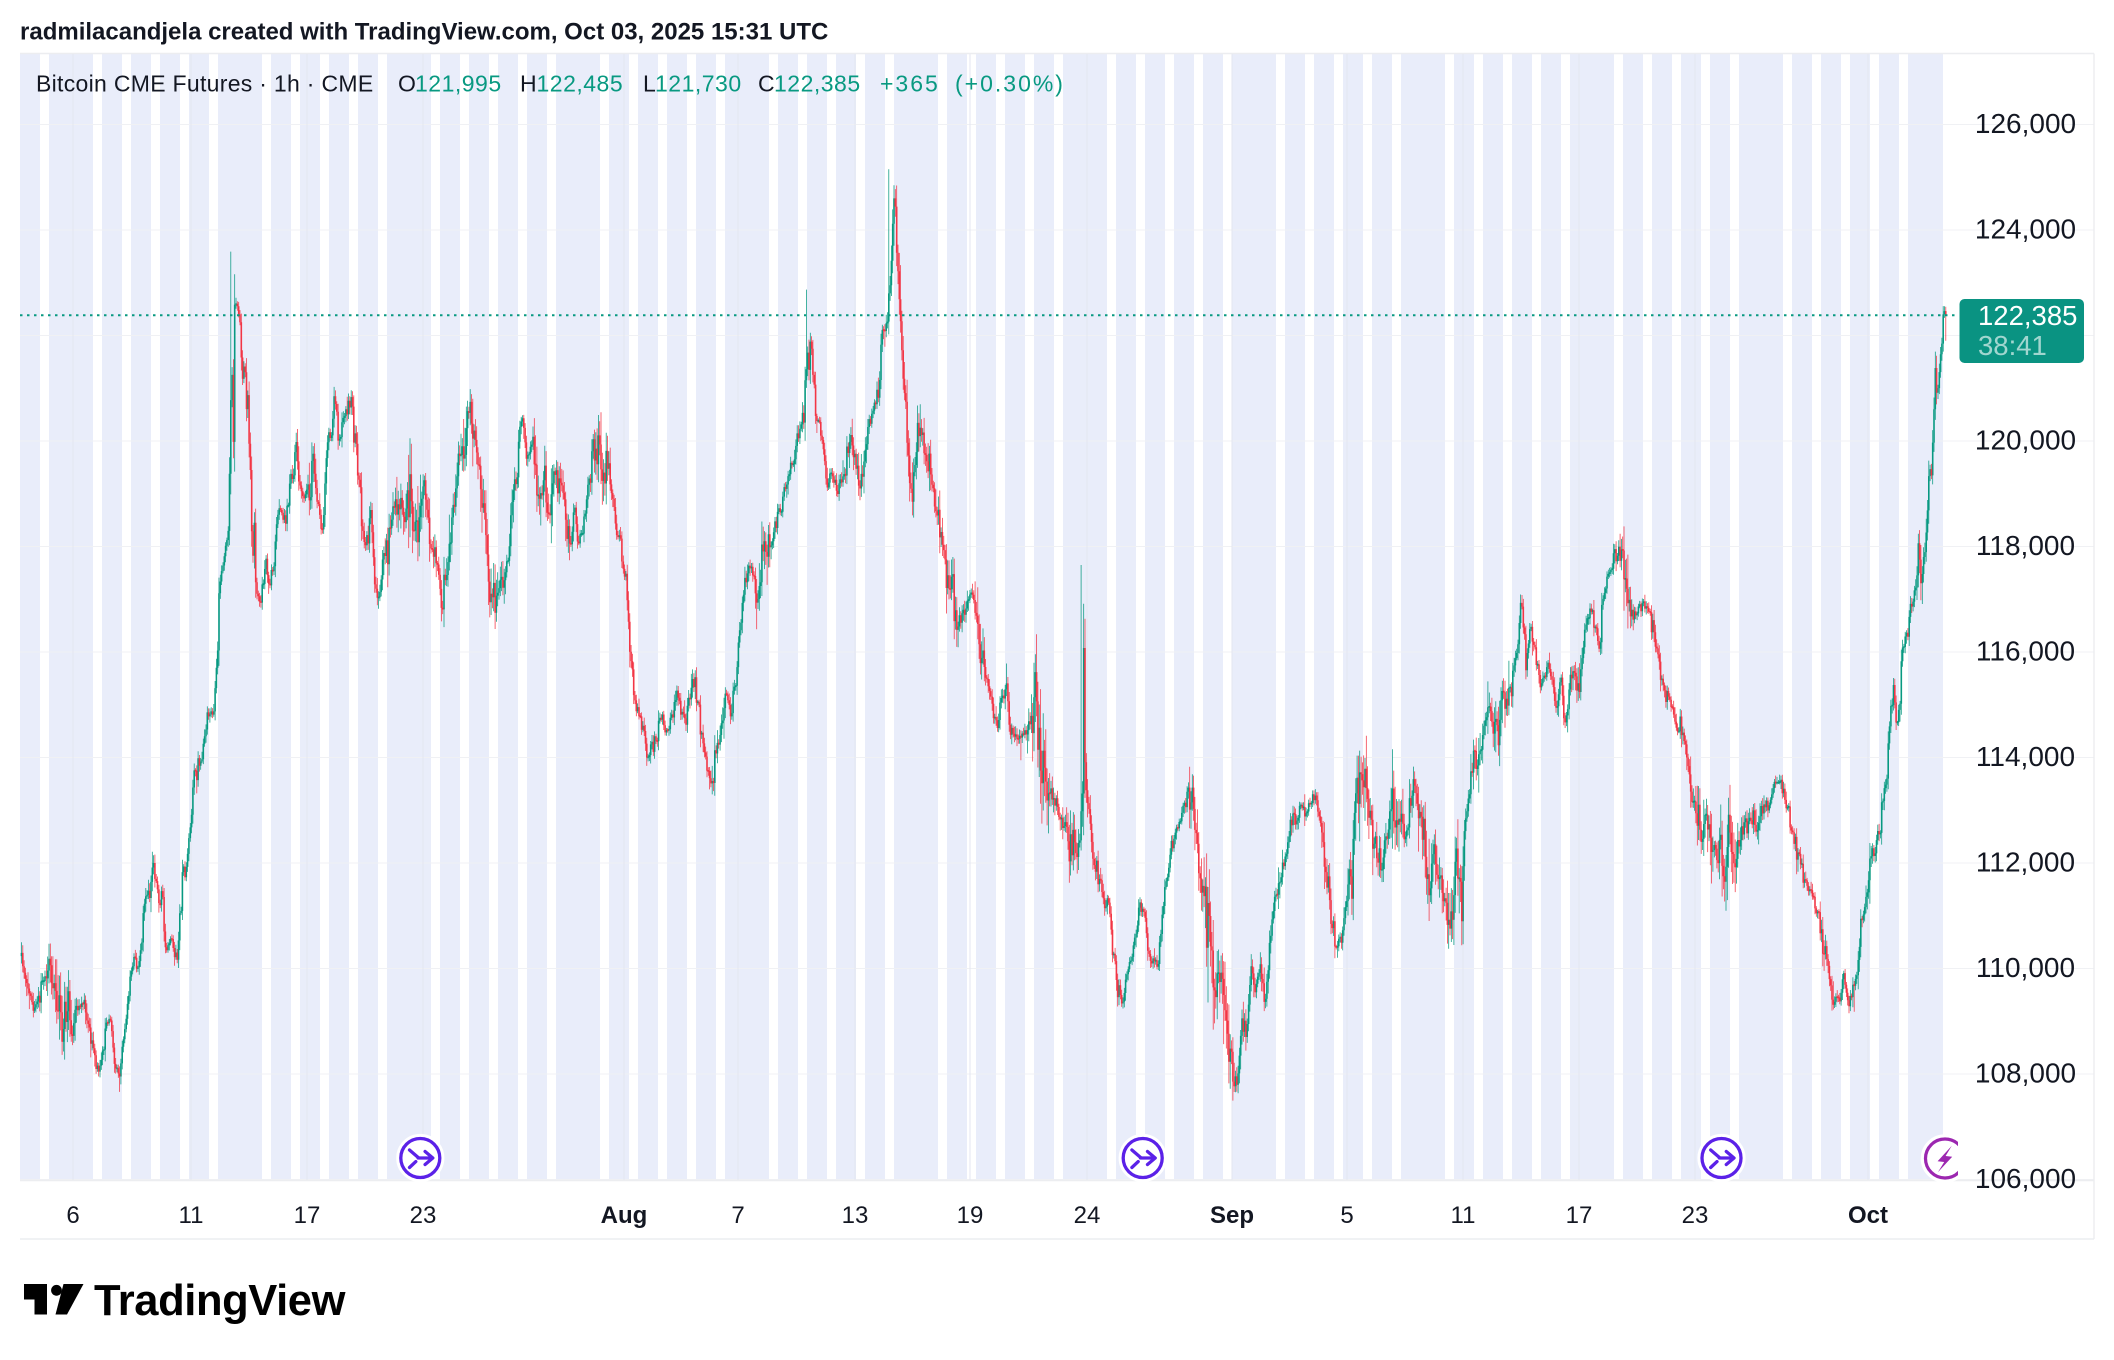 The height and width of the screenshot is (1360, 2114). Describe the element at coordinates (766, 84) in the screenshot. I see `svg-text: C` at that location.